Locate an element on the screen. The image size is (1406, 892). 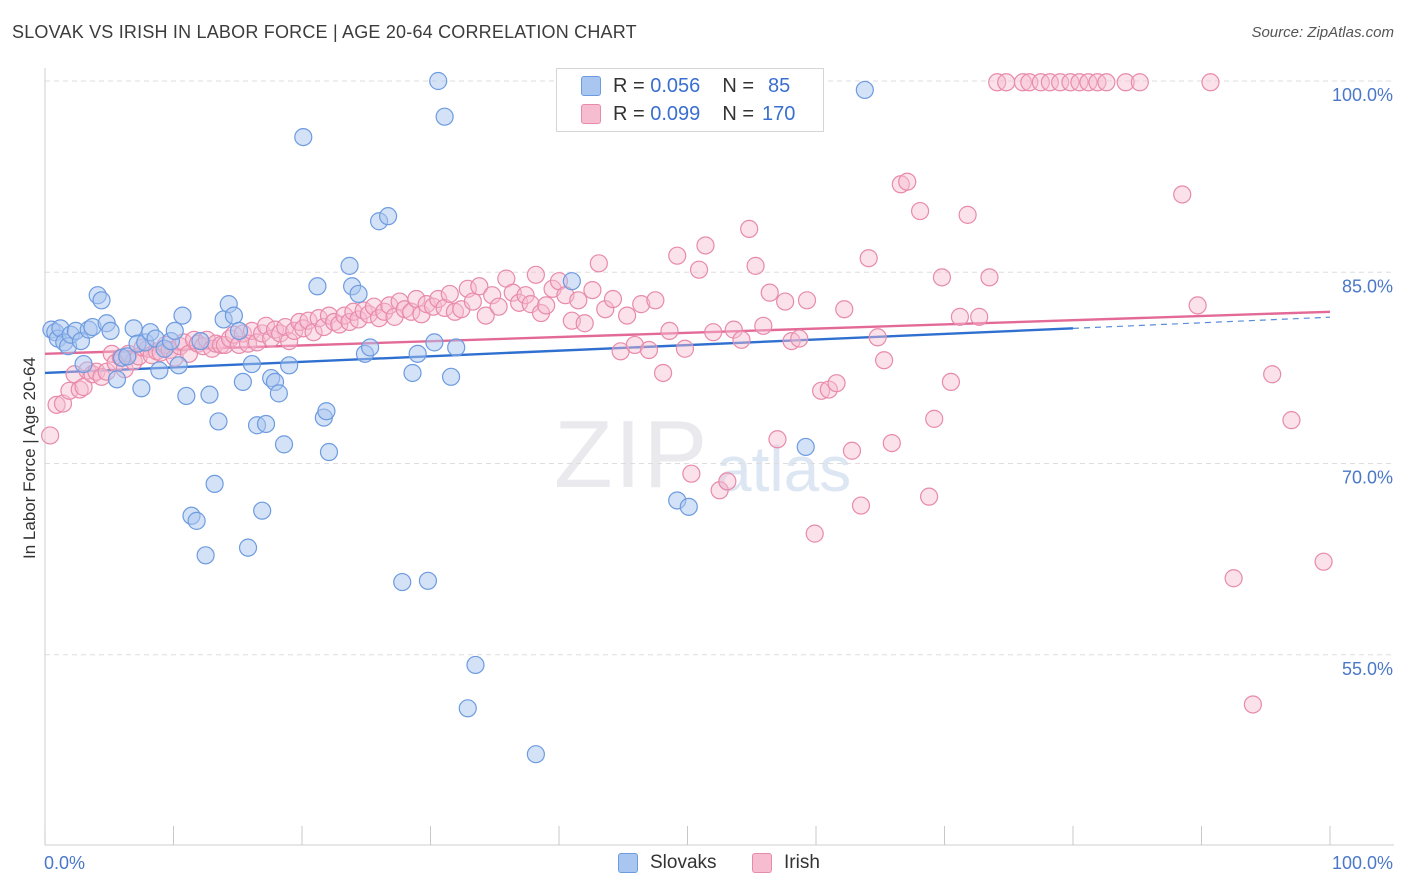
legend-row-irish: R = 0.099 N = 170 is located at coordinates (676, 114).